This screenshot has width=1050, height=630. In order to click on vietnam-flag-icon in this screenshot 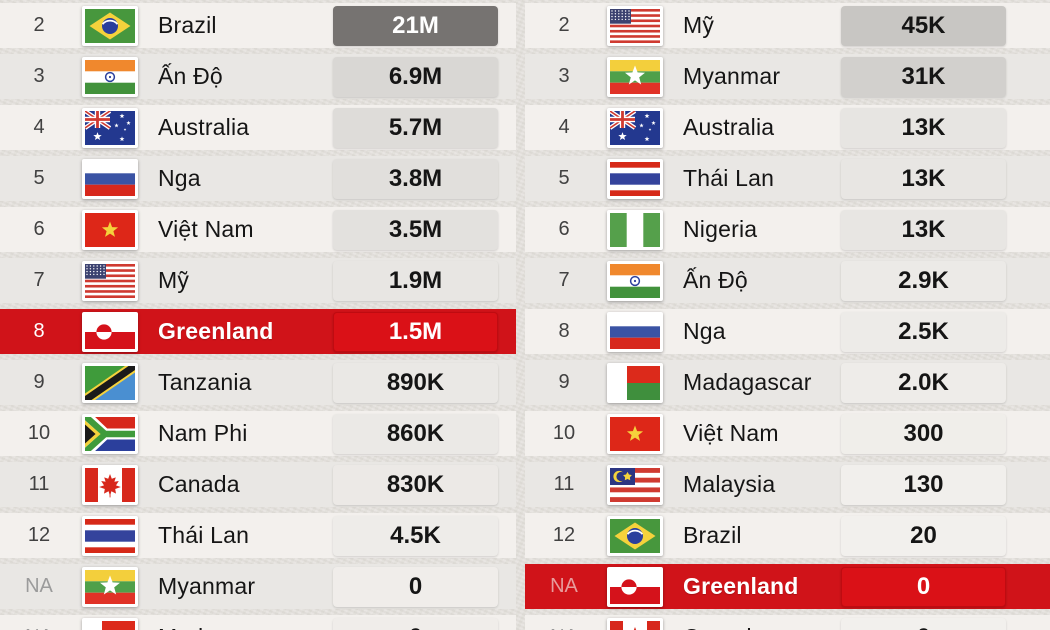, I will do `click(110, 229)`.